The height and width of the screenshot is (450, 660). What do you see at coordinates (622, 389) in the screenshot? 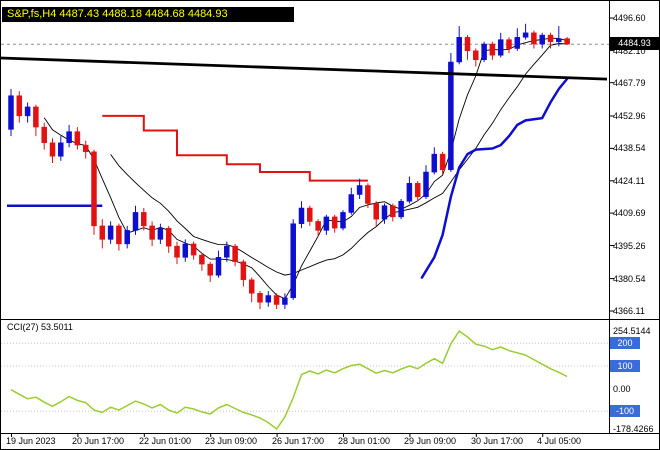
I see `cci-scale-label: 0.00` at bounding box center [622, 389].